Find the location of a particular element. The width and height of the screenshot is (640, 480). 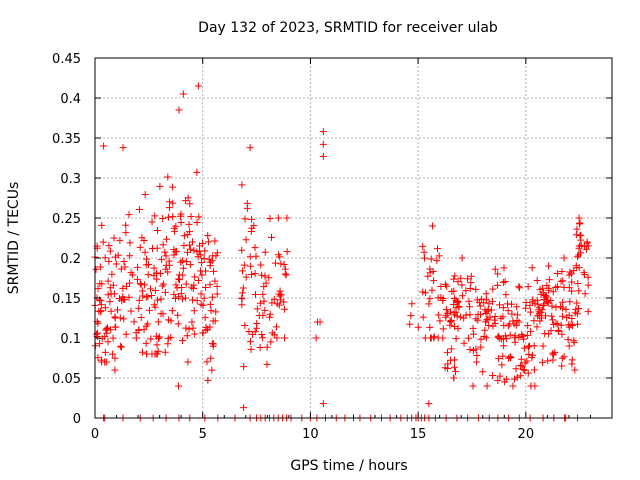

y-tick-label: 0 is located at coordinates (77, 419).